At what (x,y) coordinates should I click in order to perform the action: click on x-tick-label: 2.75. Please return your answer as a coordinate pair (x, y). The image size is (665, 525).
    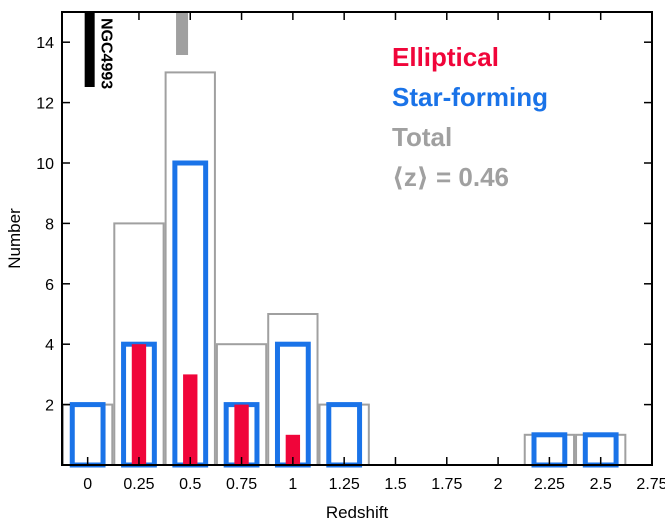
    Looking at the image, I should click on (650, 484).